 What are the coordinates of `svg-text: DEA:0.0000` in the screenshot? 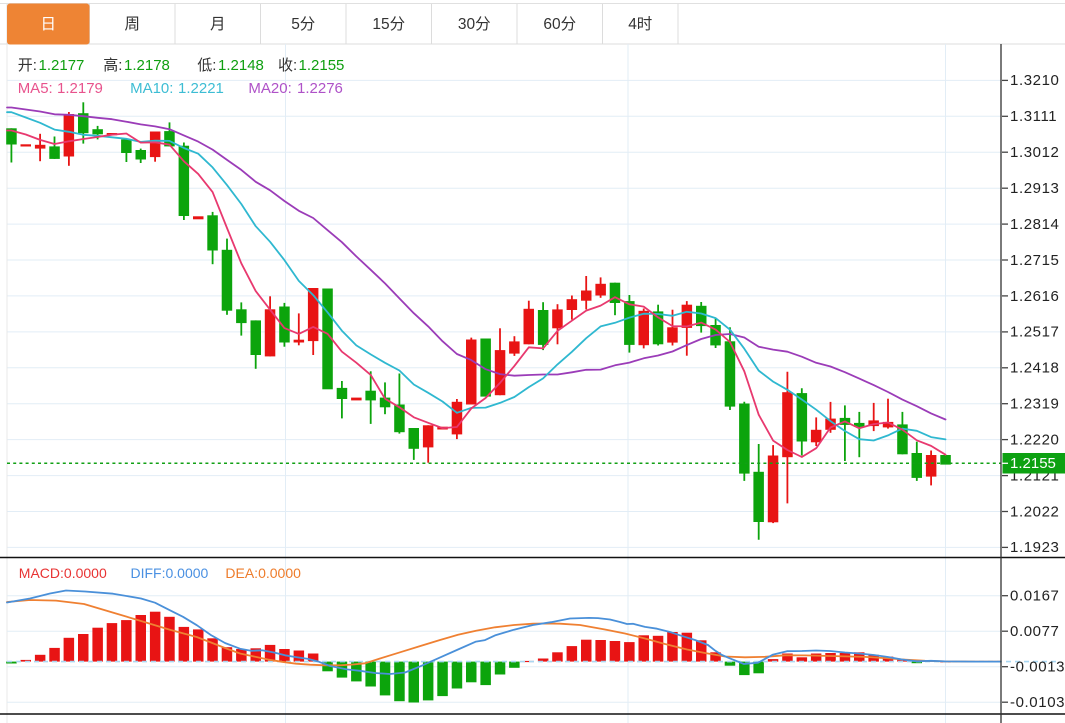 It's located at (263, 573).